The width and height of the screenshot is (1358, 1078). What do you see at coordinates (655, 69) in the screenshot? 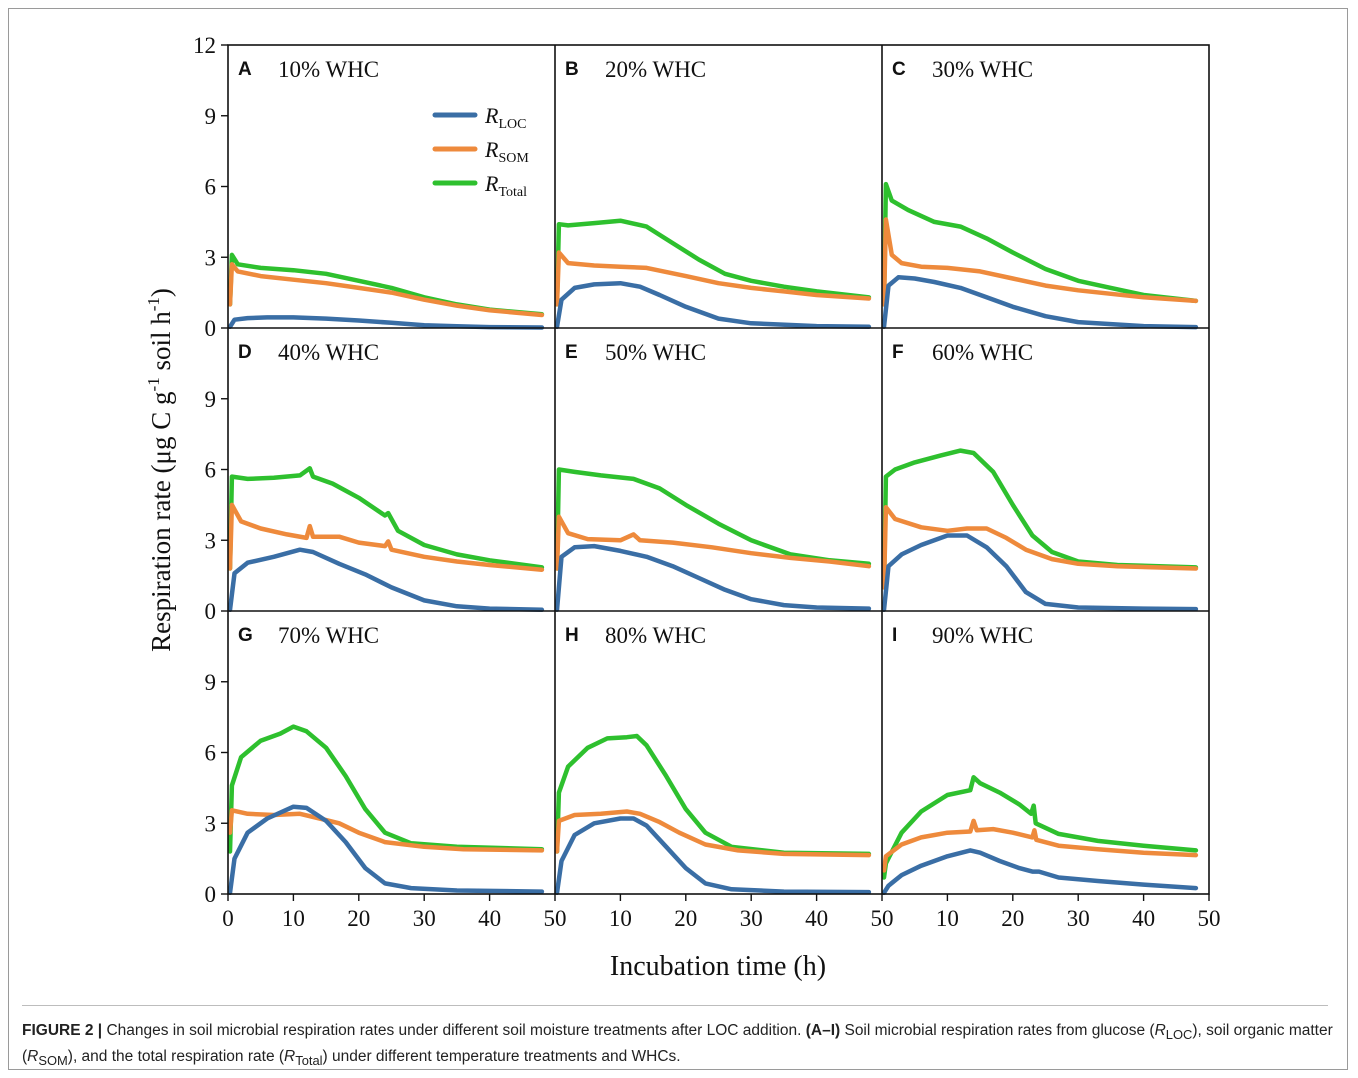
I see `panel-title: 20% WHC` at bounding box center [655, 69].